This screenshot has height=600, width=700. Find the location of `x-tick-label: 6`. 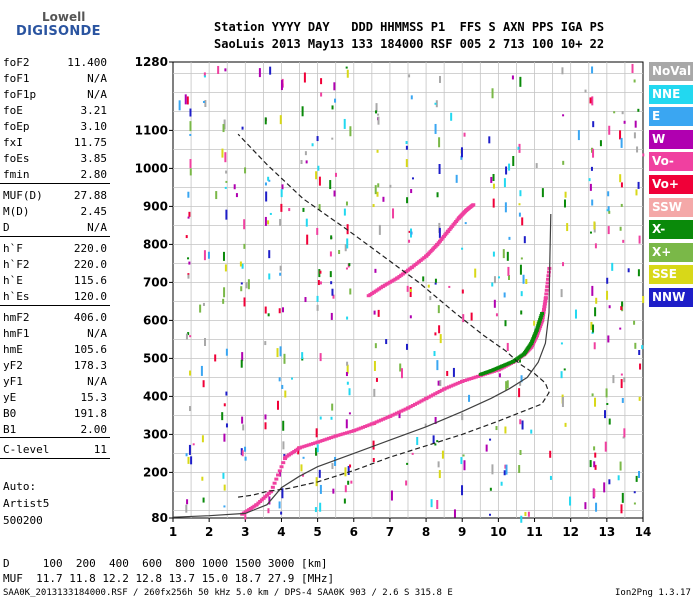

x-tick-label: 6 is located at coordinates (354, 532).